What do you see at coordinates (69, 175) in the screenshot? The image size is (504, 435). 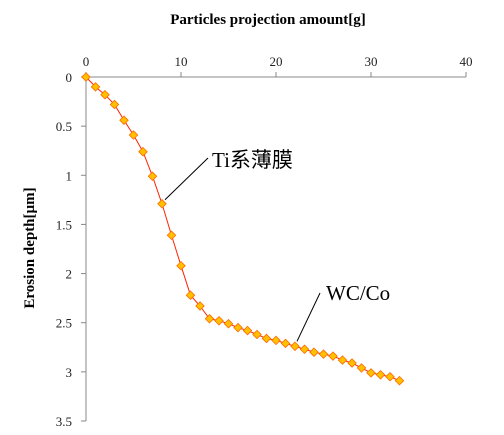 I see `y-tick-label: 1` at bounding box center [69, 175].